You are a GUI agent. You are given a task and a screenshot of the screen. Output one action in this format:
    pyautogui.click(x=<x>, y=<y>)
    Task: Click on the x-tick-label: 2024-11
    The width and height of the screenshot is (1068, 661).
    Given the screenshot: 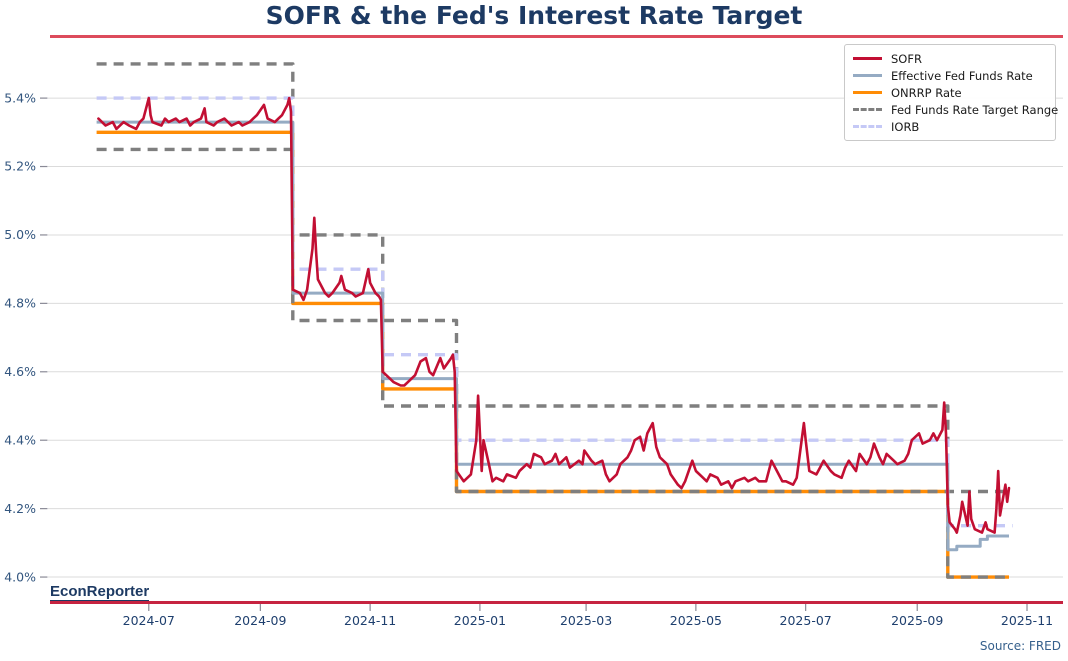 What is the action you would take?
    pyautogui.click(x=370, y=620)
    